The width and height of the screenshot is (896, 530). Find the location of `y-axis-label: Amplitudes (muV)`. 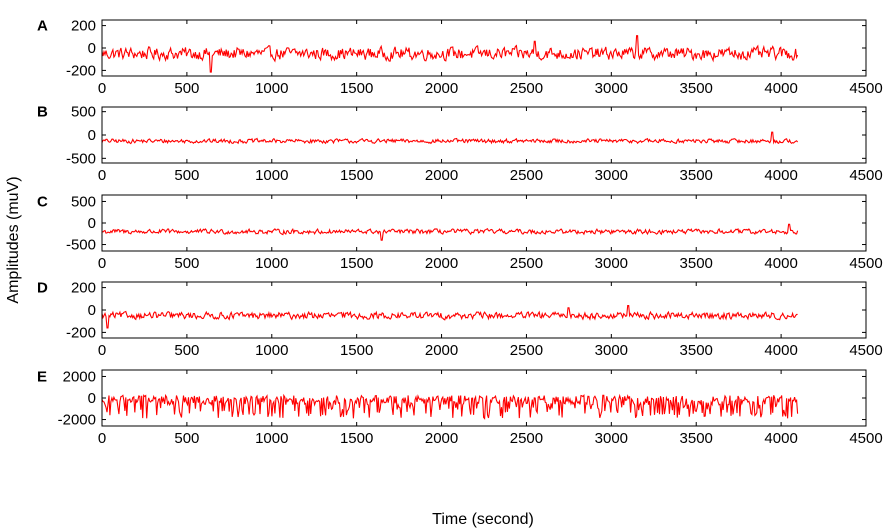

y-axis-label: Amplitudes (muV) is located at coordinates (13, 239).